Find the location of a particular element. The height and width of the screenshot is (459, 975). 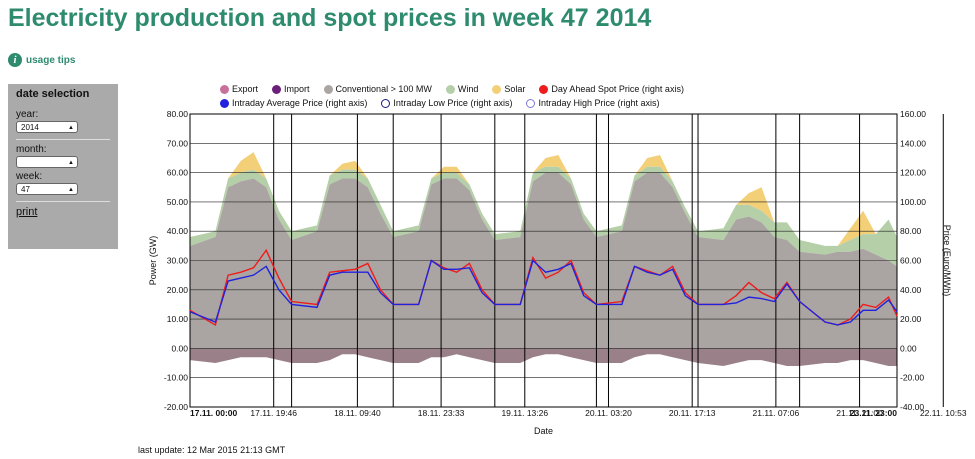

x-tick-label: 23.11. 23:00 is located at coordinates (874, 413).